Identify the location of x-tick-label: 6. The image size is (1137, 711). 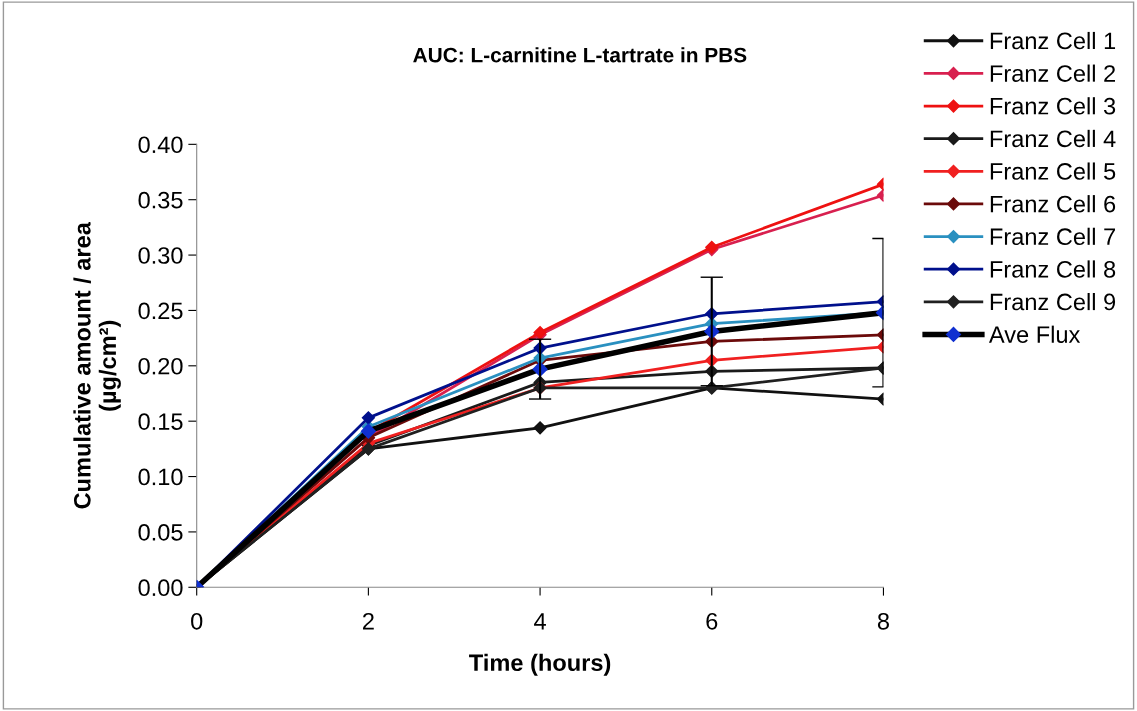
(712, 621).